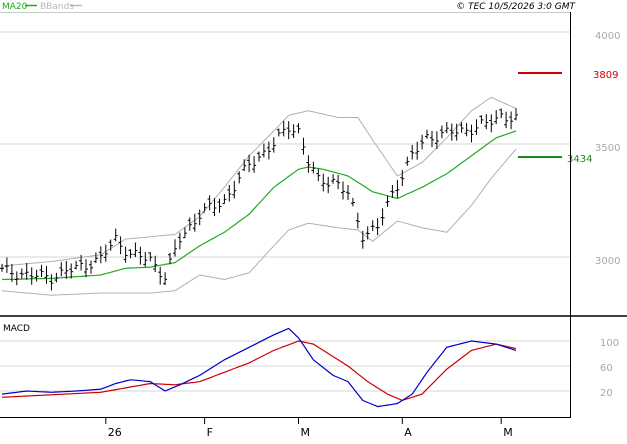 This screenshot has height=444, width=627. What do you see at coordinates (516, 7) in the screenshot?
I see `copyright-text: © TEC 10/5/2026 3:0 GMT` at bounding box center [516, 7].